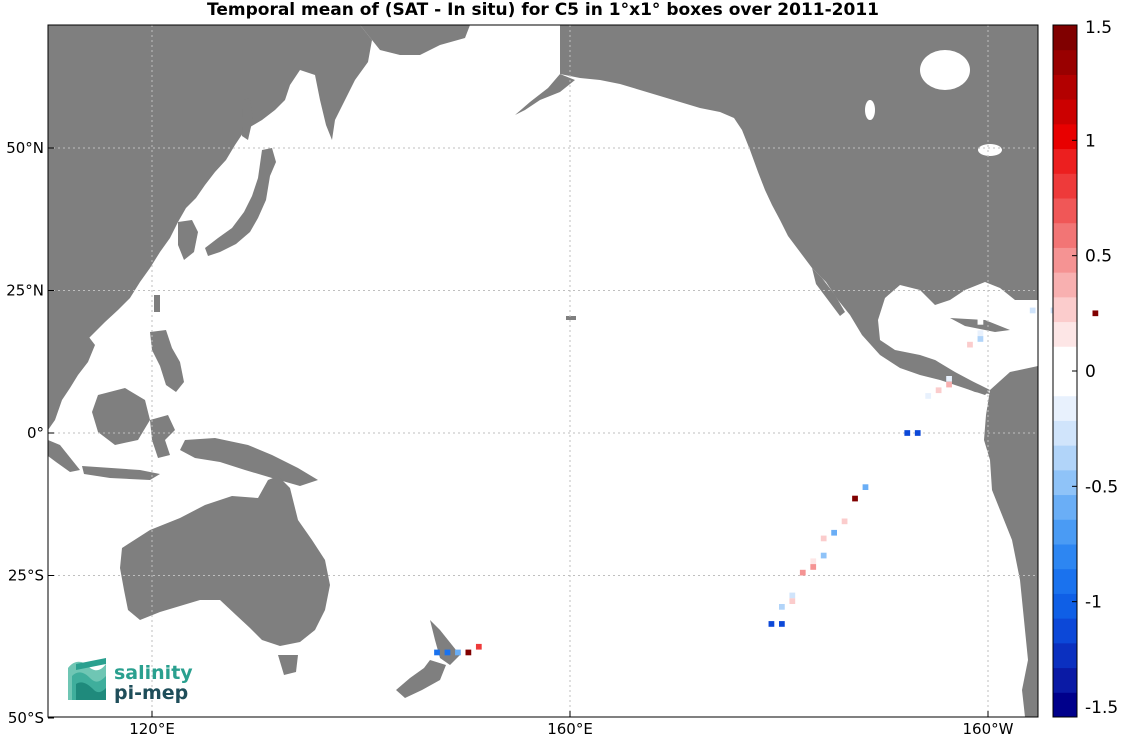 The height and width of the screenshot is (740, 1122). Describe the element at coordinates (1011, 541) in the screenshot. I see `land-south-america` at that location.